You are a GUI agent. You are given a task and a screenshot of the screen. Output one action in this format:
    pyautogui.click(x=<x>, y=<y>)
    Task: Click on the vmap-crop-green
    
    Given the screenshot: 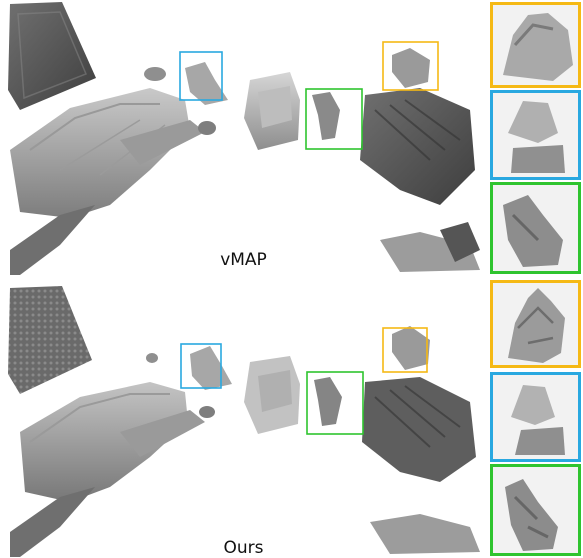 What is the action you would take?
    pyautogui.click(x=535, y=228)
    